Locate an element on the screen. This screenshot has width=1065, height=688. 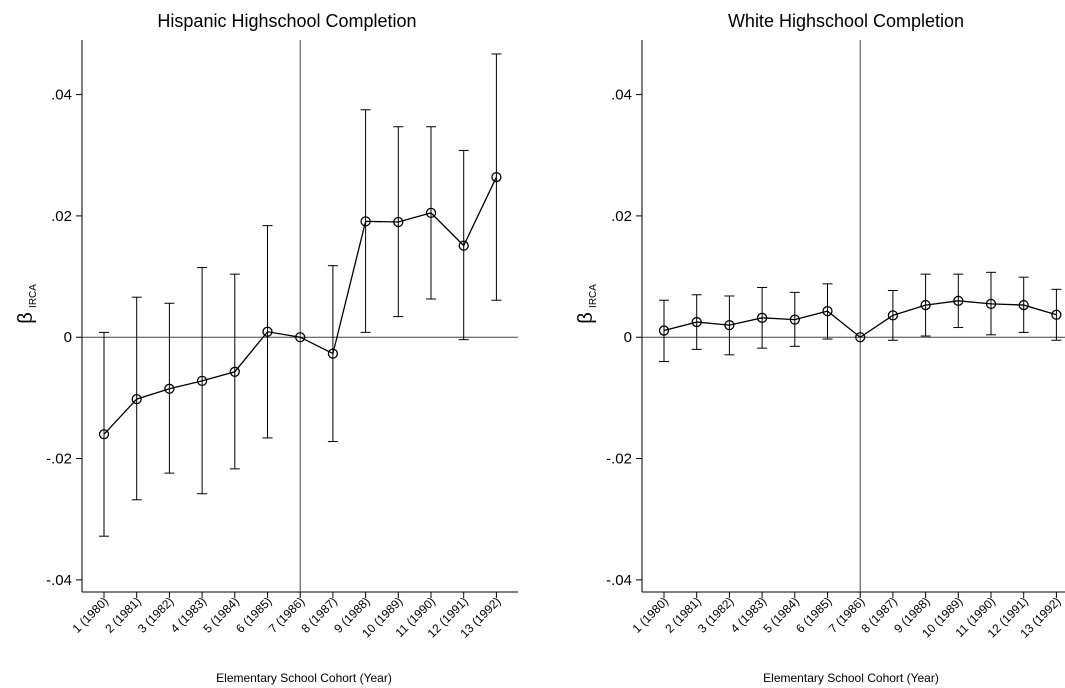
chart-title: Hispanic Highschool Completion is located at coordinates (286, 21).